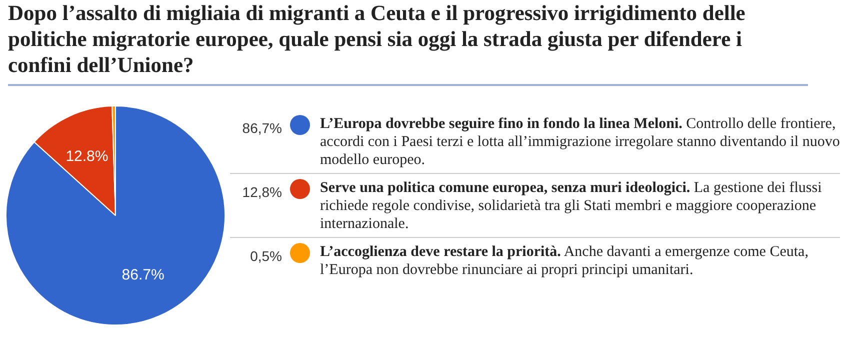  Describe the element at coordinates (505, 188) in the screenshot. I see `legend-label: Serve una politica comune europea, senza muri ideologici.` at that location.